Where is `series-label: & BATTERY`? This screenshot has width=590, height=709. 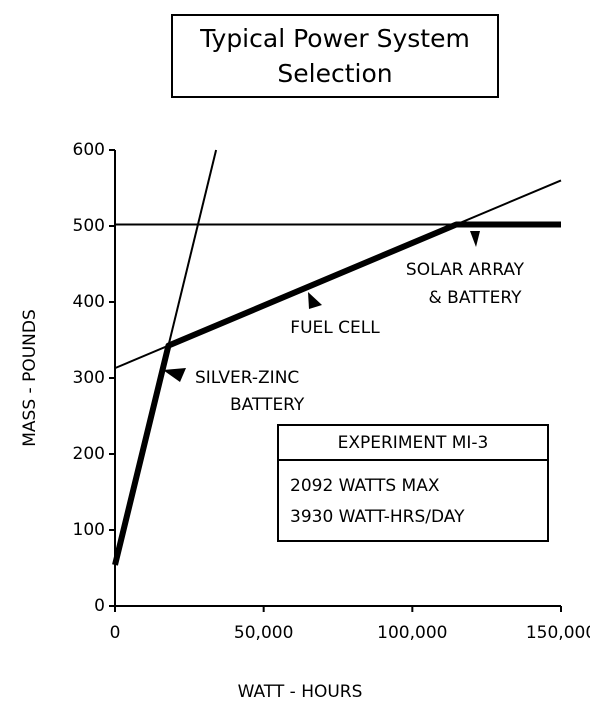 series-label: & BATTERY is located at coordinates (476, 298).